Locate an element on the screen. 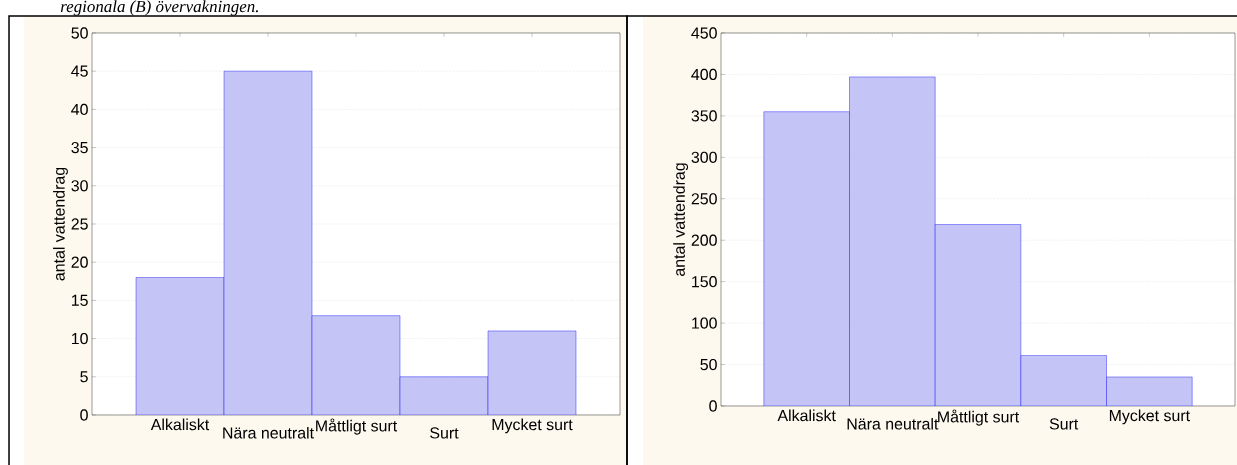  y-tick-label: 35 is located at coordinates (79, 147).